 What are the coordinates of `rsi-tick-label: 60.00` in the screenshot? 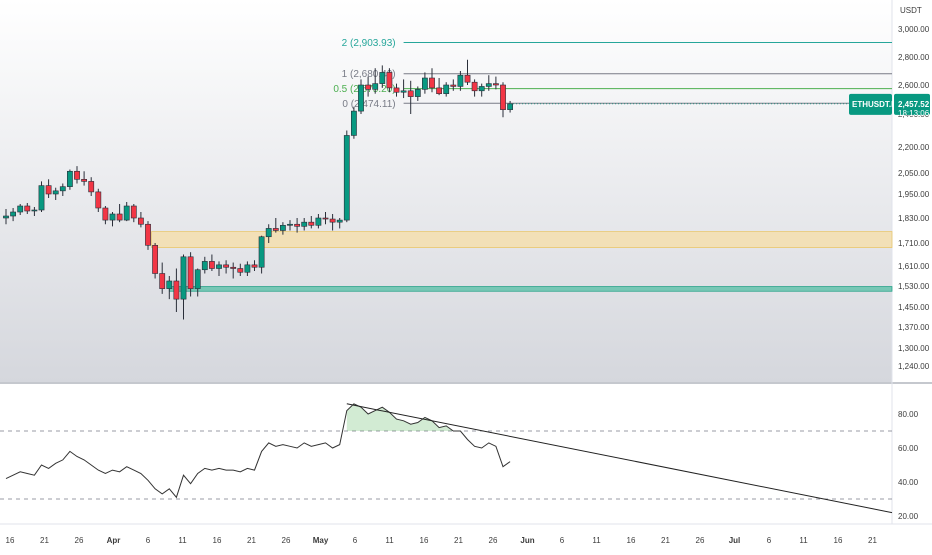 It's located at (908, 448).